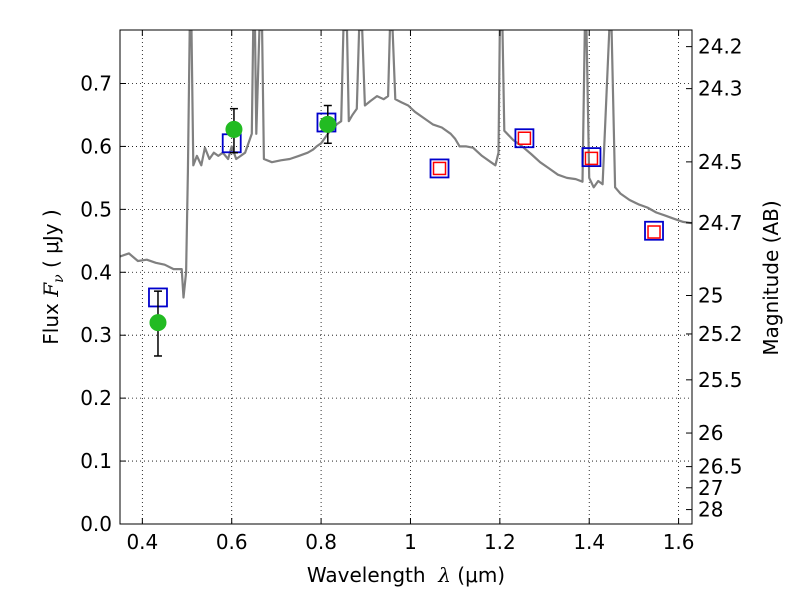 Image resolution: width=800 pixels, height=600 pixels. I want to click on x-tick-label: 1.2, so click(500, 542).